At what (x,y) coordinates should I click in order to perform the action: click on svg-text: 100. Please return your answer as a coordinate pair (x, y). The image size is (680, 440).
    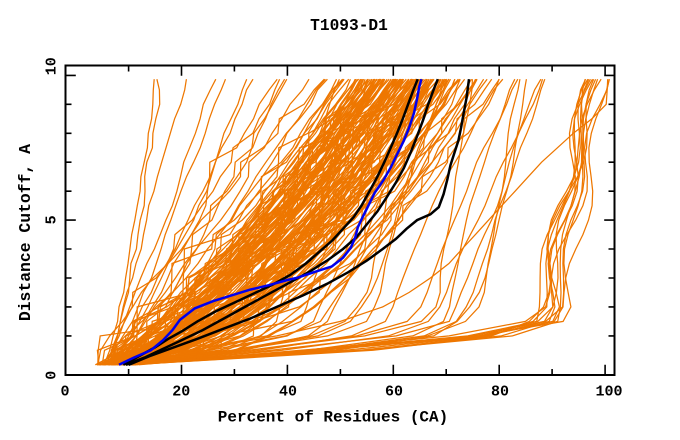
    Looking at the image, I should click on (608, 391).